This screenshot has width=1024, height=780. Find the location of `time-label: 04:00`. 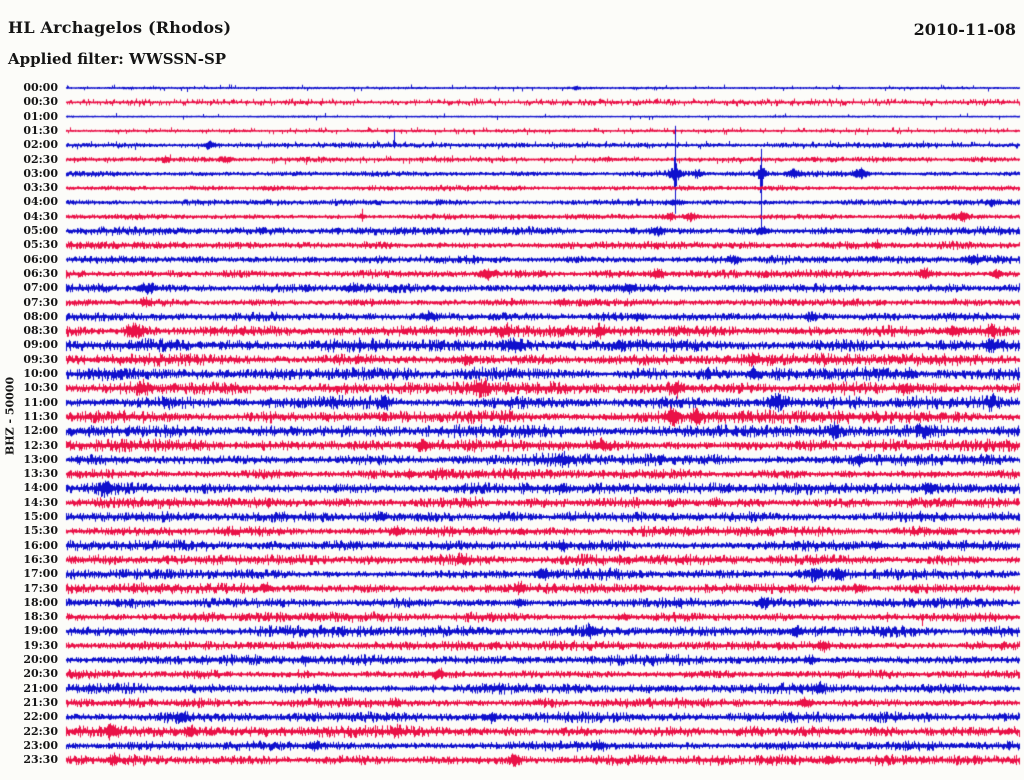

time-label: 04:00 is located at coordinates (40, 202).